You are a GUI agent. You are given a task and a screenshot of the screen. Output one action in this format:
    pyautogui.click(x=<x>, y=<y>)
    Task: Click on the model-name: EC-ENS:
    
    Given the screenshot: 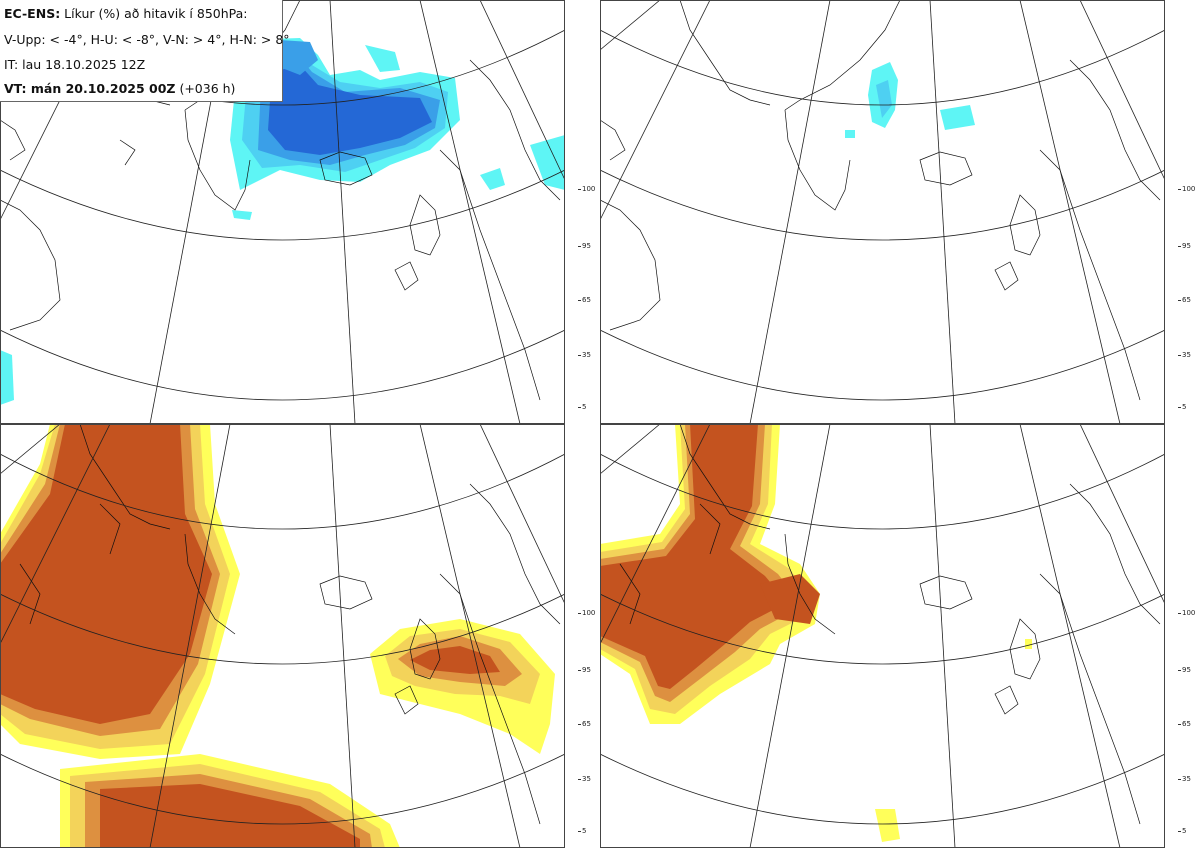 What is the action you would take?
    pyautogui.click(x=32, y=13)
    